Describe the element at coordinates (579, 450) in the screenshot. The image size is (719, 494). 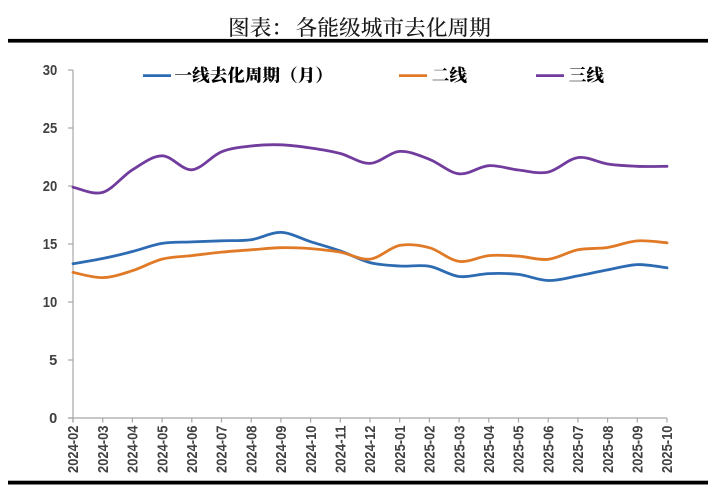
I see `svg-text: 2025-07` at that location.